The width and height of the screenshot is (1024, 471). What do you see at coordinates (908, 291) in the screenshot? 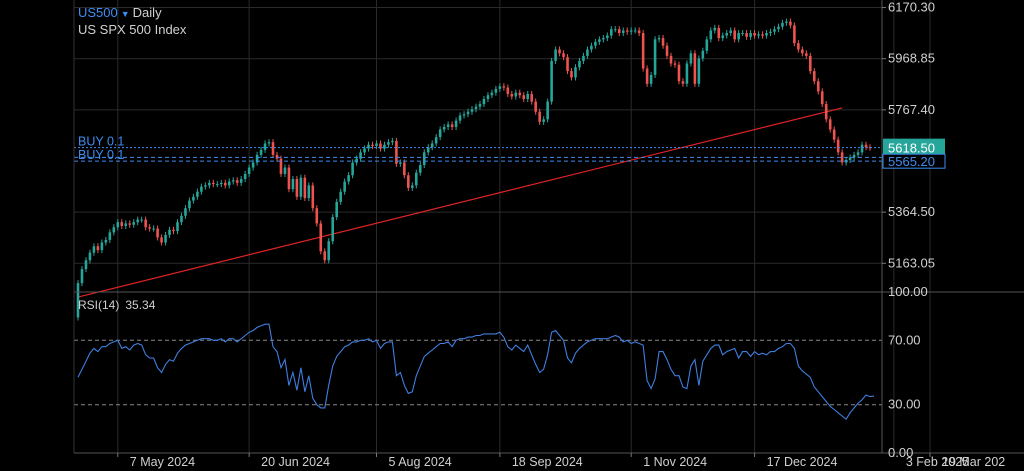
I see `rsi-axis-label: 100.00` at bounding box center [908, 291].